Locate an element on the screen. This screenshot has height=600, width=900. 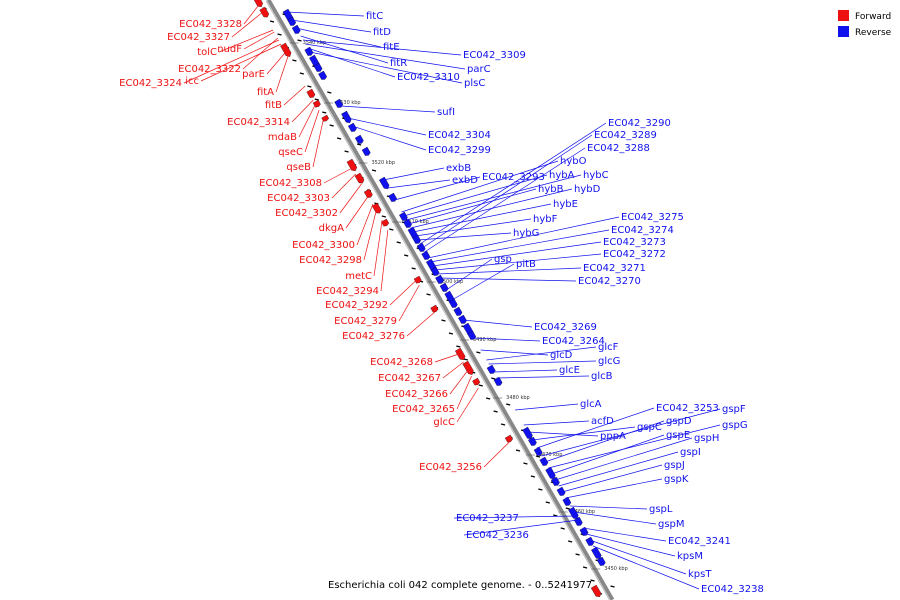
reverse-gene-label: EC042_3271 is located at coordinates (614, 268).